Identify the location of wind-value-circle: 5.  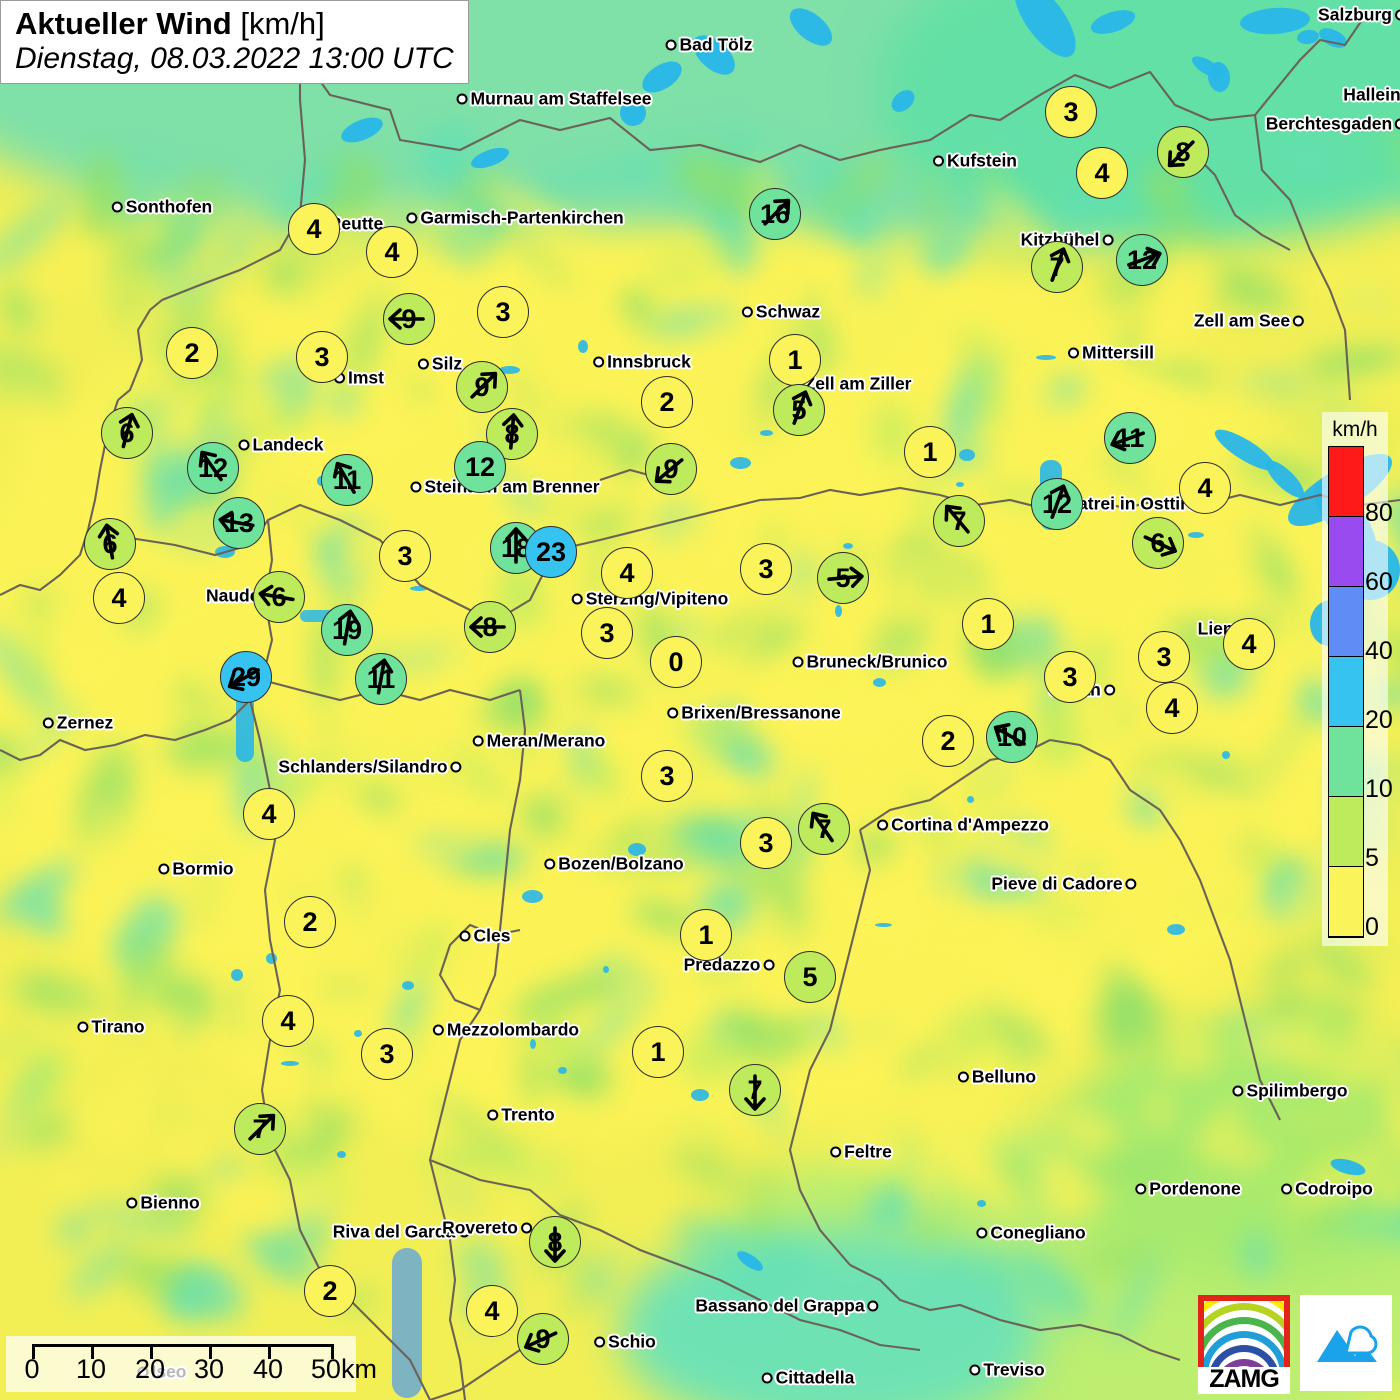
(810, 977).